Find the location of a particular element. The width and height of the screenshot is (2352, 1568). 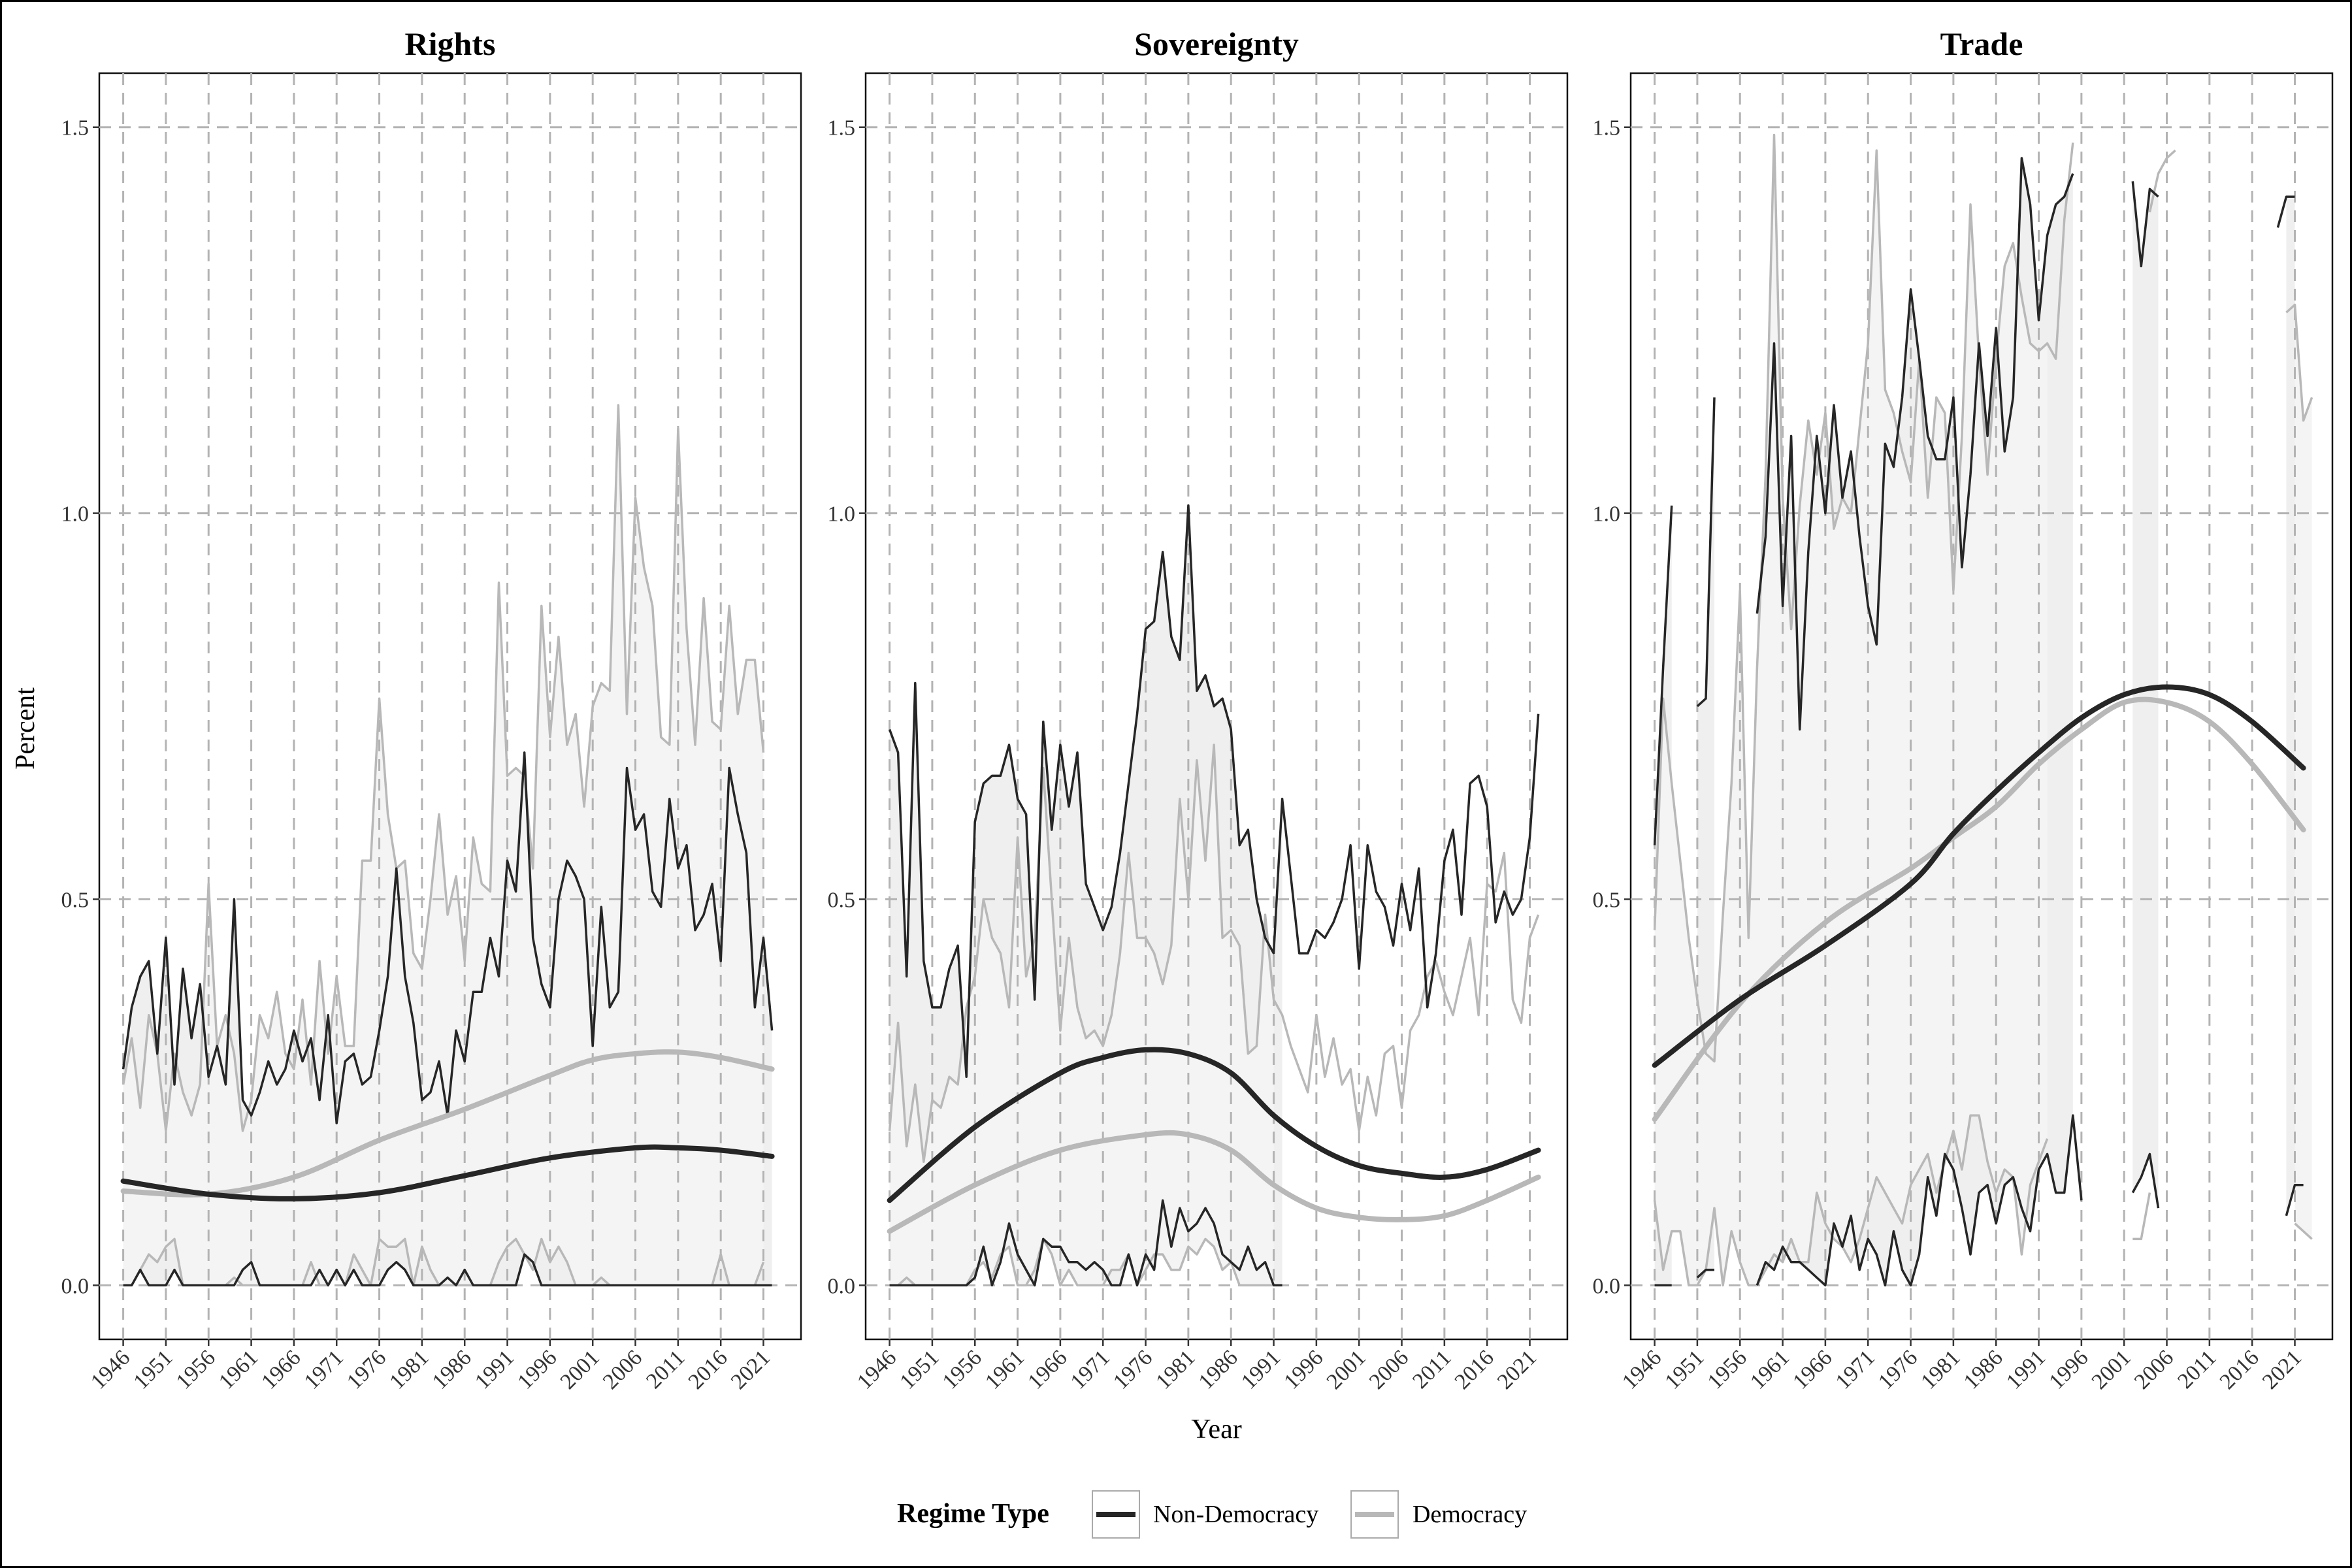

panel-rights-line-non-democracy-lower is located at coordinates (447, 1270).